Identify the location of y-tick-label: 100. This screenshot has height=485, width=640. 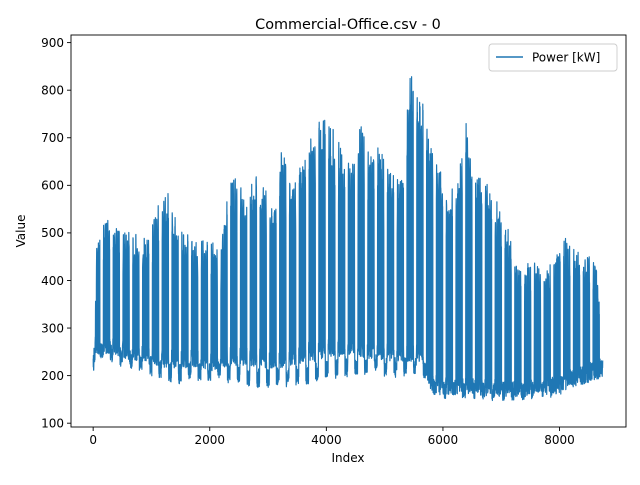
(52, 423).